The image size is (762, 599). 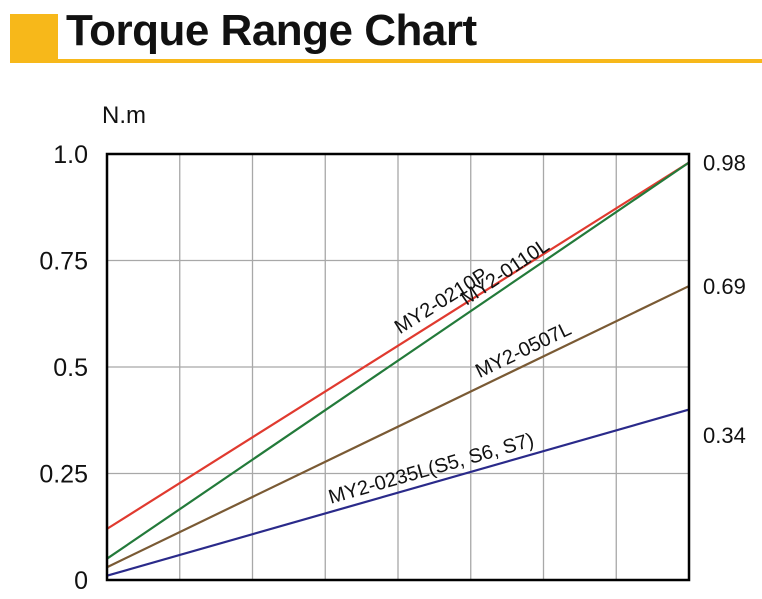 I want to click on y-tick-label: 0.25, so click(x=63, y=475).